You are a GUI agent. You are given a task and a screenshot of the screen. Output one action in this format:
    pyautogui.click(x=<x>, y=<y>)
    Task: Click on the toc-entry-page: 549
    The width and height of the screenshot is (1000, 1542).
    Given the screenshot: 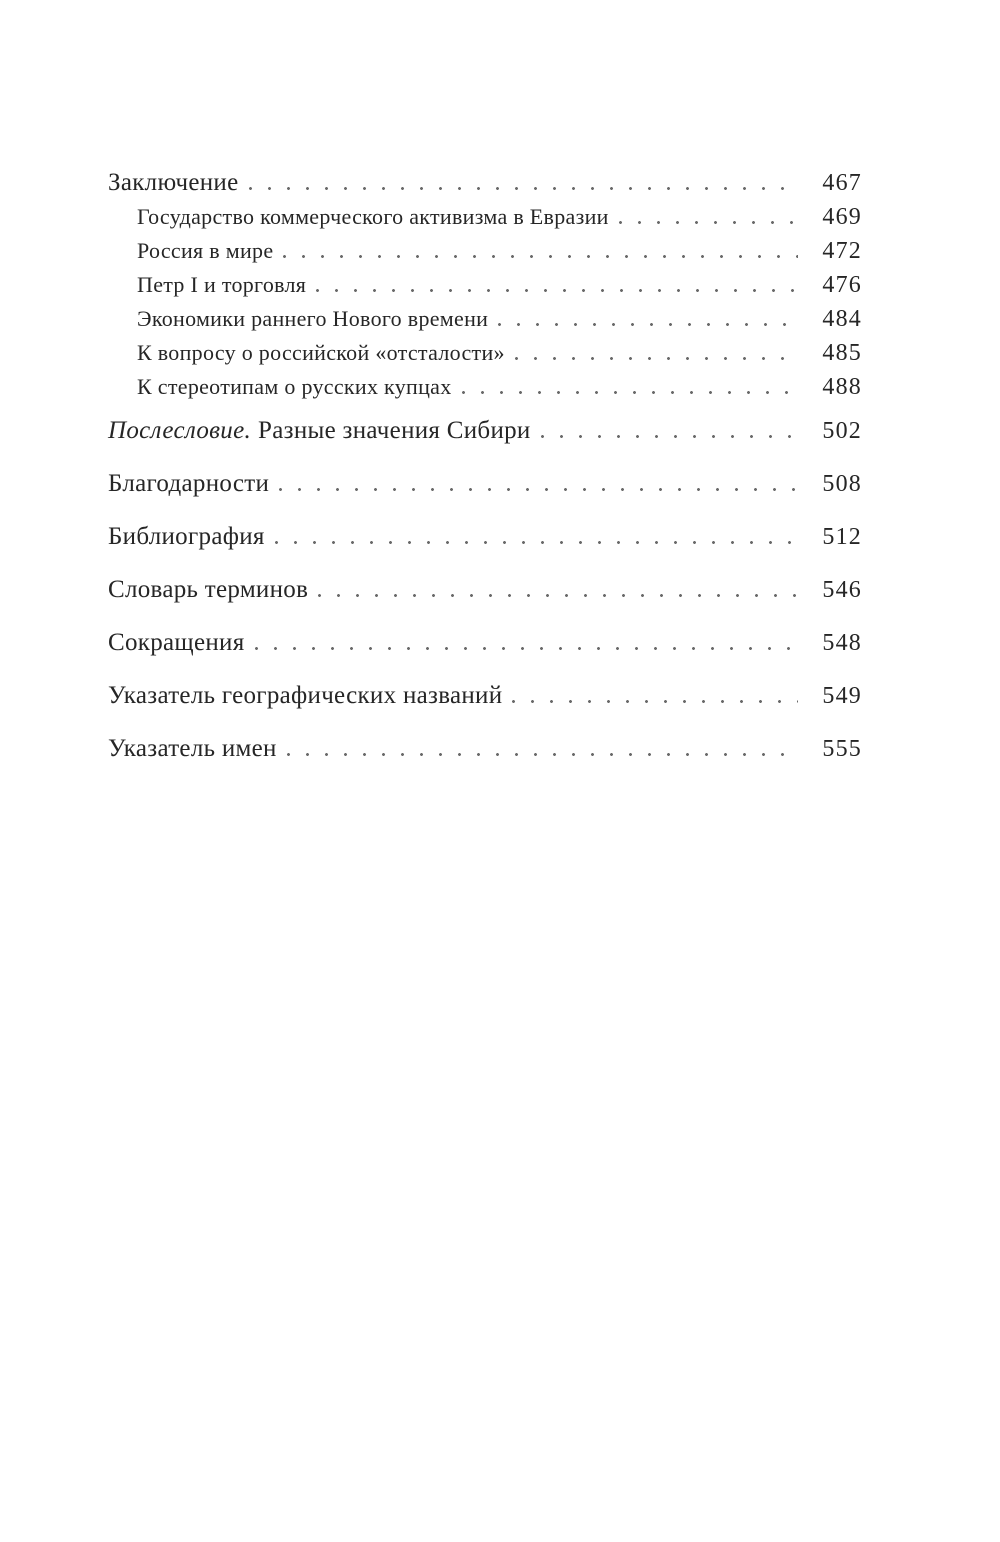 What is the action you would take?
    pyautogui.click(x=842, y=696)
    